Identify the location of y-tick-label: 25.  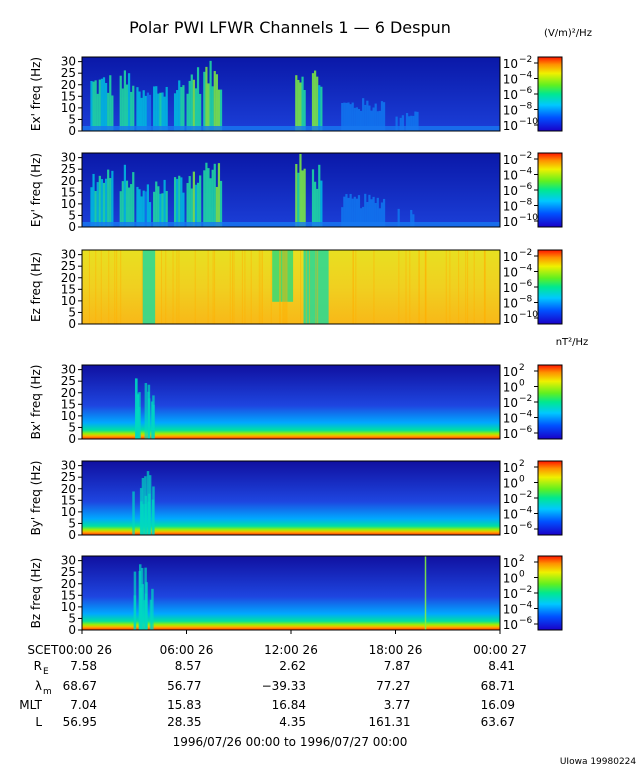
(68, 381).